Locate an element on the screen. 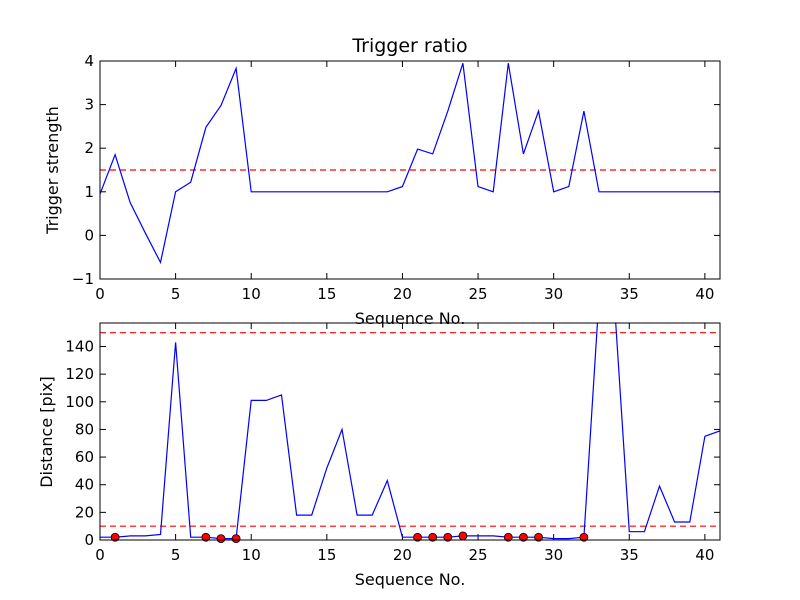 This screenshot has width=800, height=600. y-tick-label: 100 is located at coordinates (79, 402).